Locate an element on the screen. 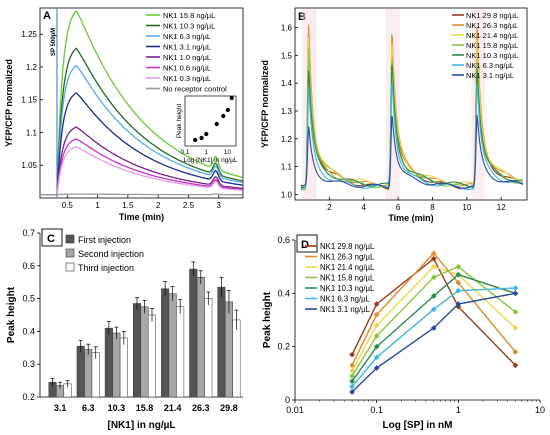  stimulus-label: SP 500pM is located at coordinates (54, 42).